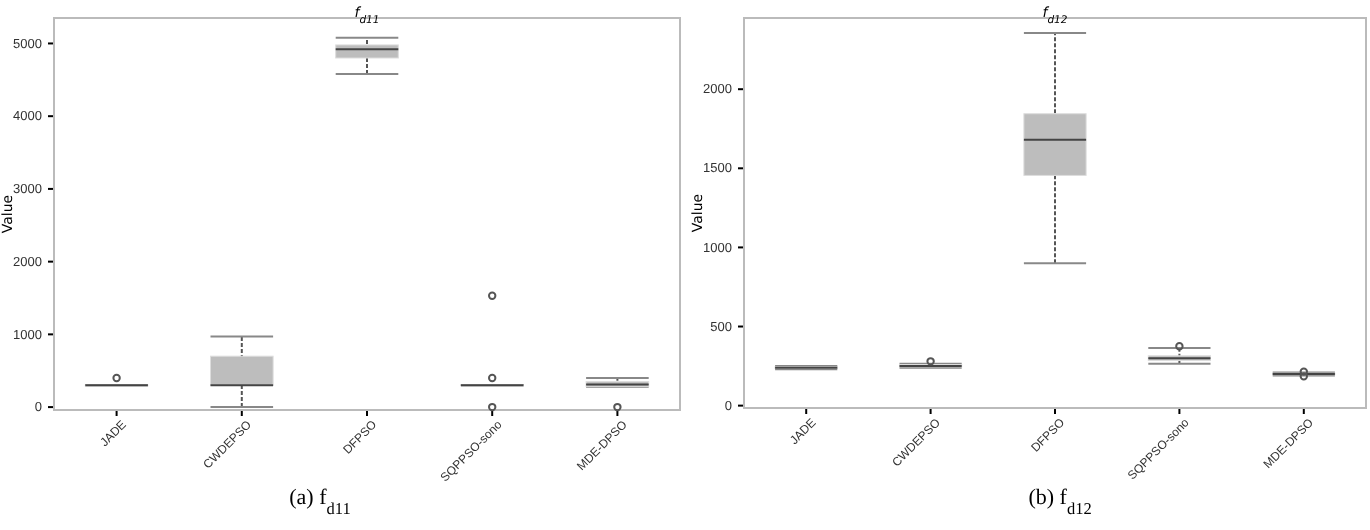 The image size is (1370, 530). What do you see at coordinates (1060, 501) in the screenshot?
I see `text: (b) f$_{d12}$` at bounding box center [1060, 501].